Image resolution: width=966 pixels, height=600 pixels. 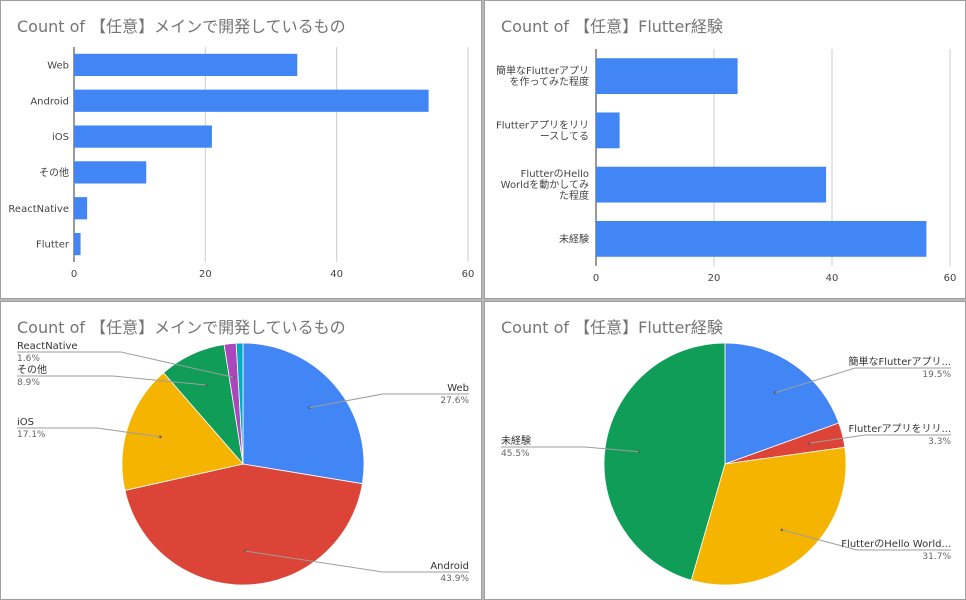 What do you see at coordinates (38, 209) in the screenshot?
I see `category-label: ReactNative` at bounding box center [38, 209].